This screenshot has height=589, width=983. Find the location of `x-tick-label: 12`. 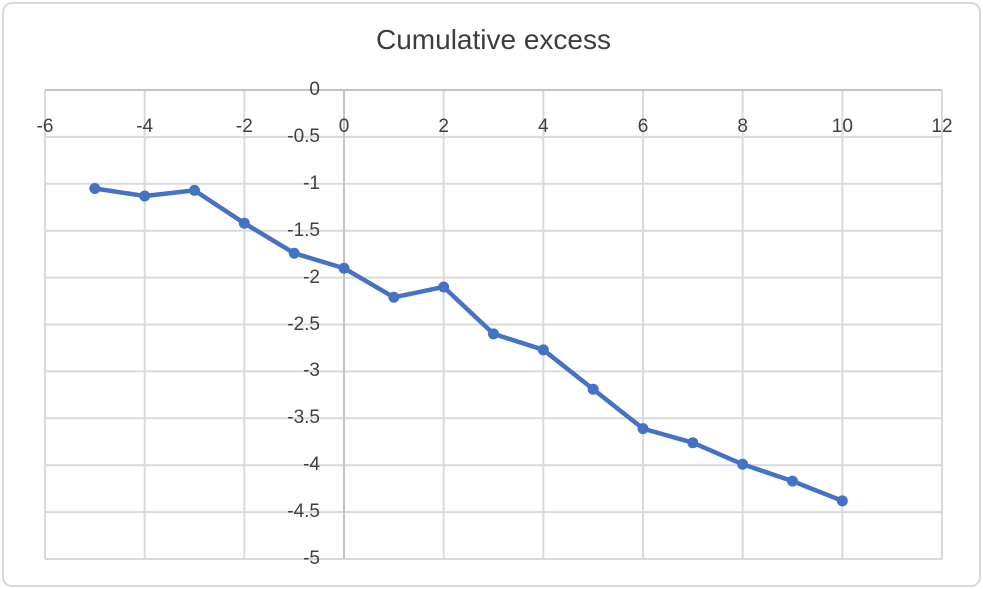

x-tick-label: 12 is located at coordinates (942, 126).